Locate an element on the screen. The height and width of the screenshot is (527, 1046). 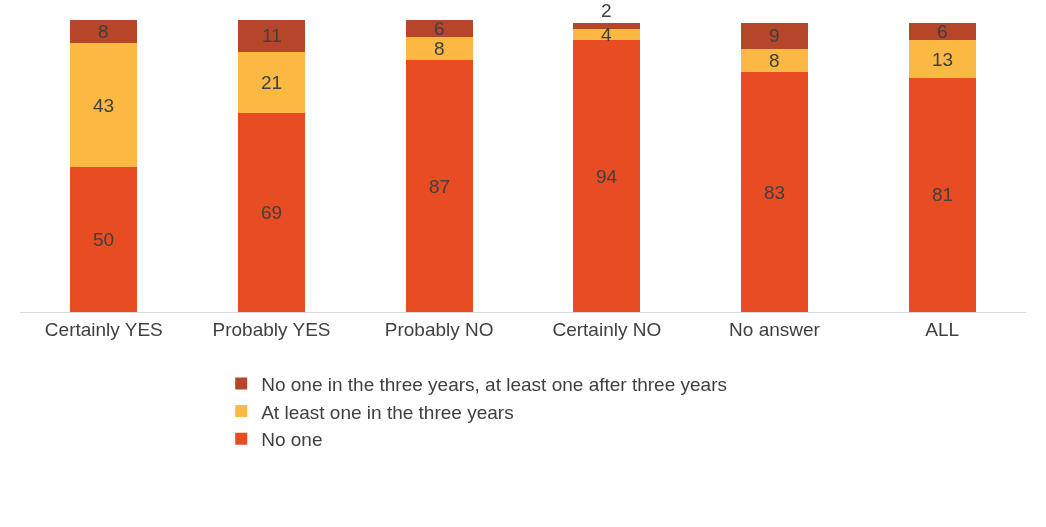
data-label: 43 is located at coordinates (104, 105).